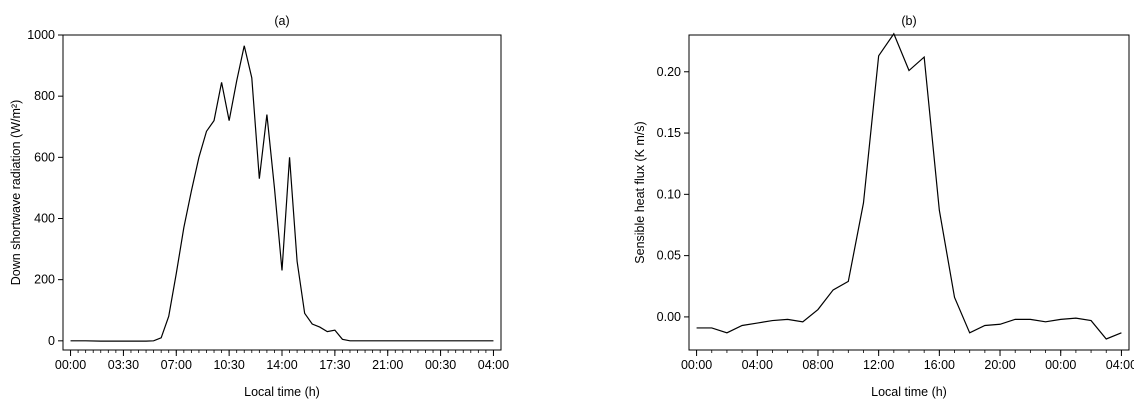 The height and width of the screenshot is (401, 1134). I want to click on y-tick-label: 0.05, so click(669, 256).